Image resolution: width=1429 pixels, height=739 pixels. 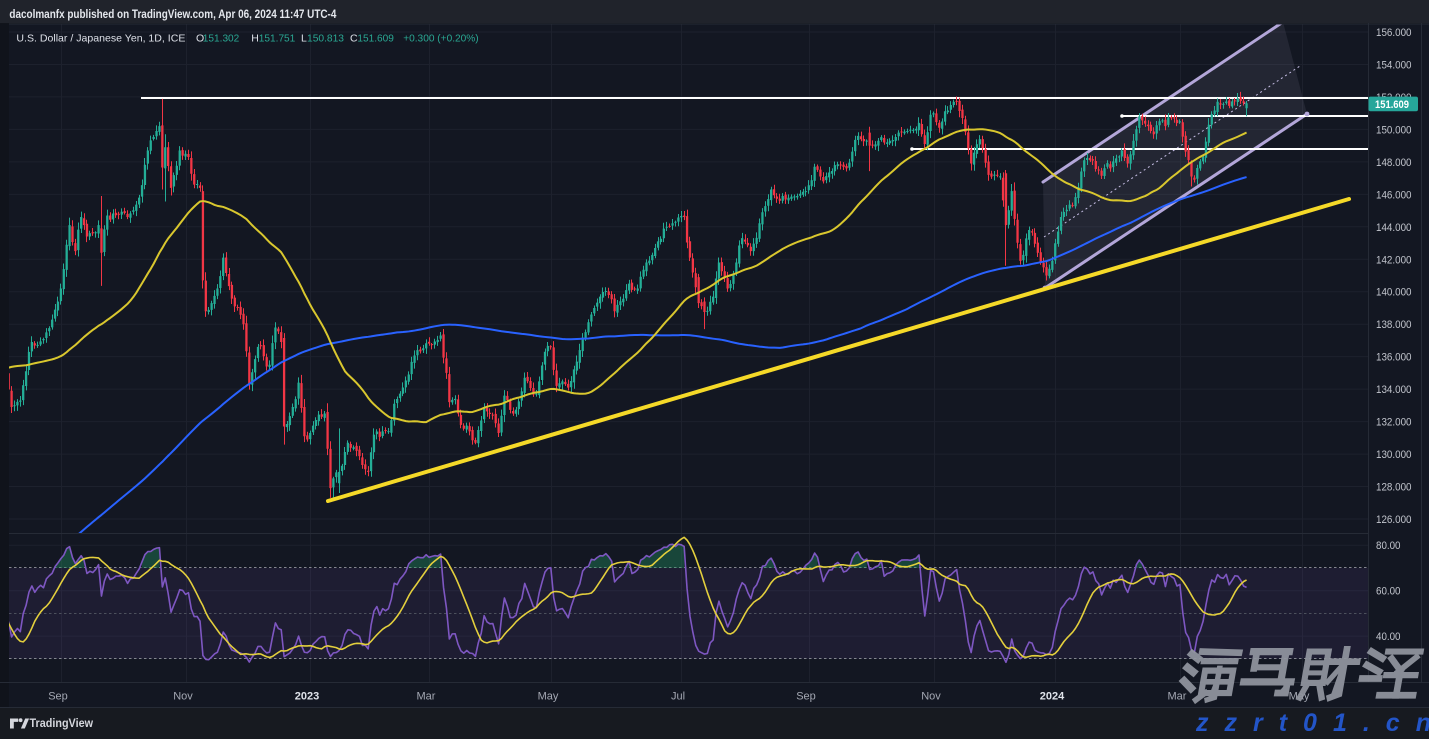 I want to click on svg-text: 128.000, so click(x=1394, y=488).